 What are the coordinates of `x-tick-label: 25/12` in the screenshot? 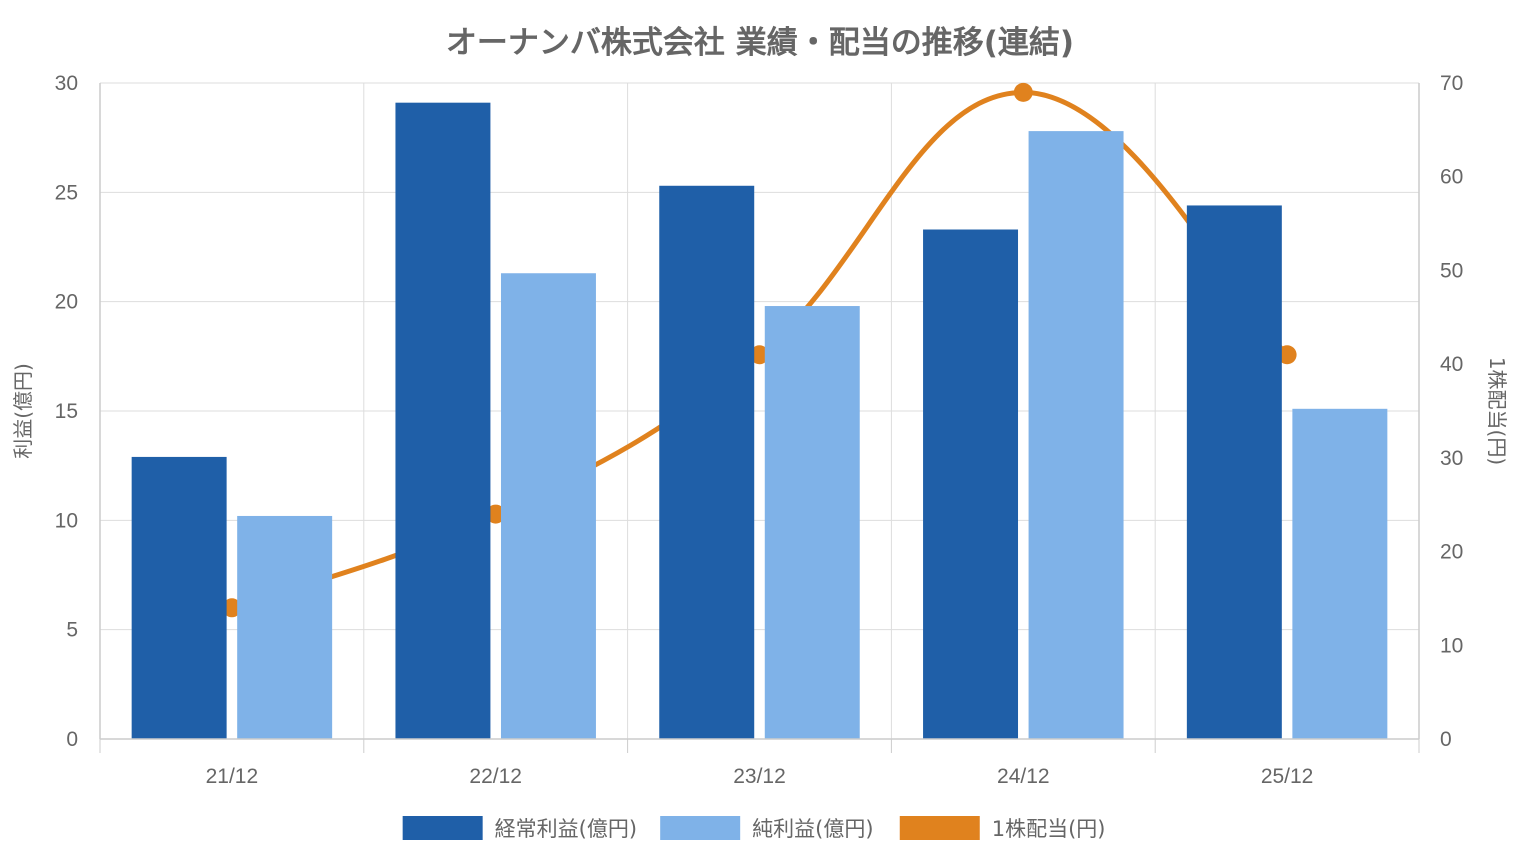 It's located at (1287, 776).